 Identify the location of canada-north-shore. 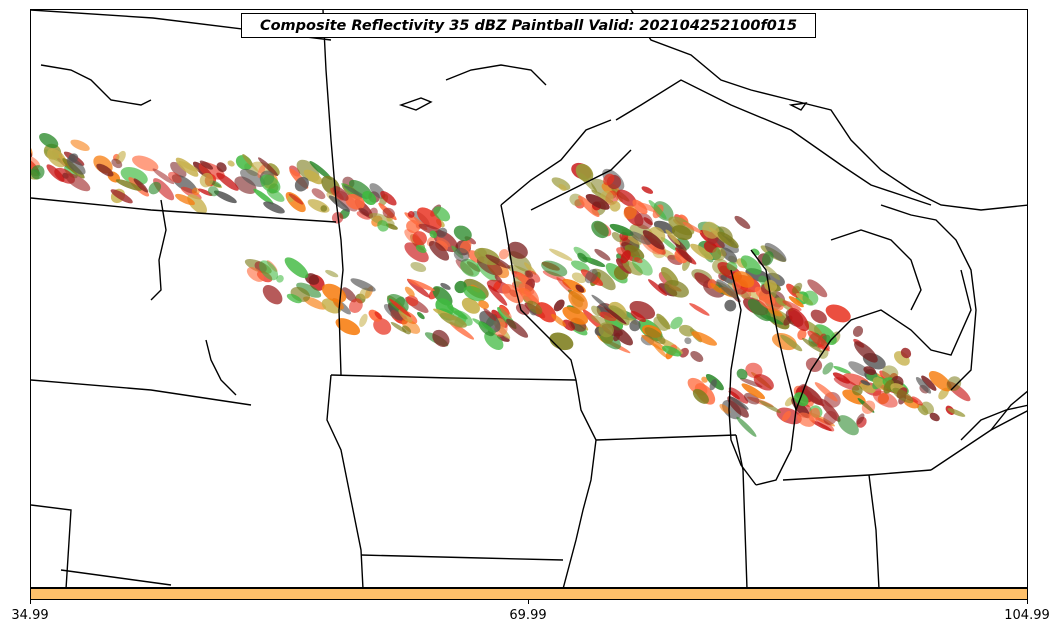
(828, 110).